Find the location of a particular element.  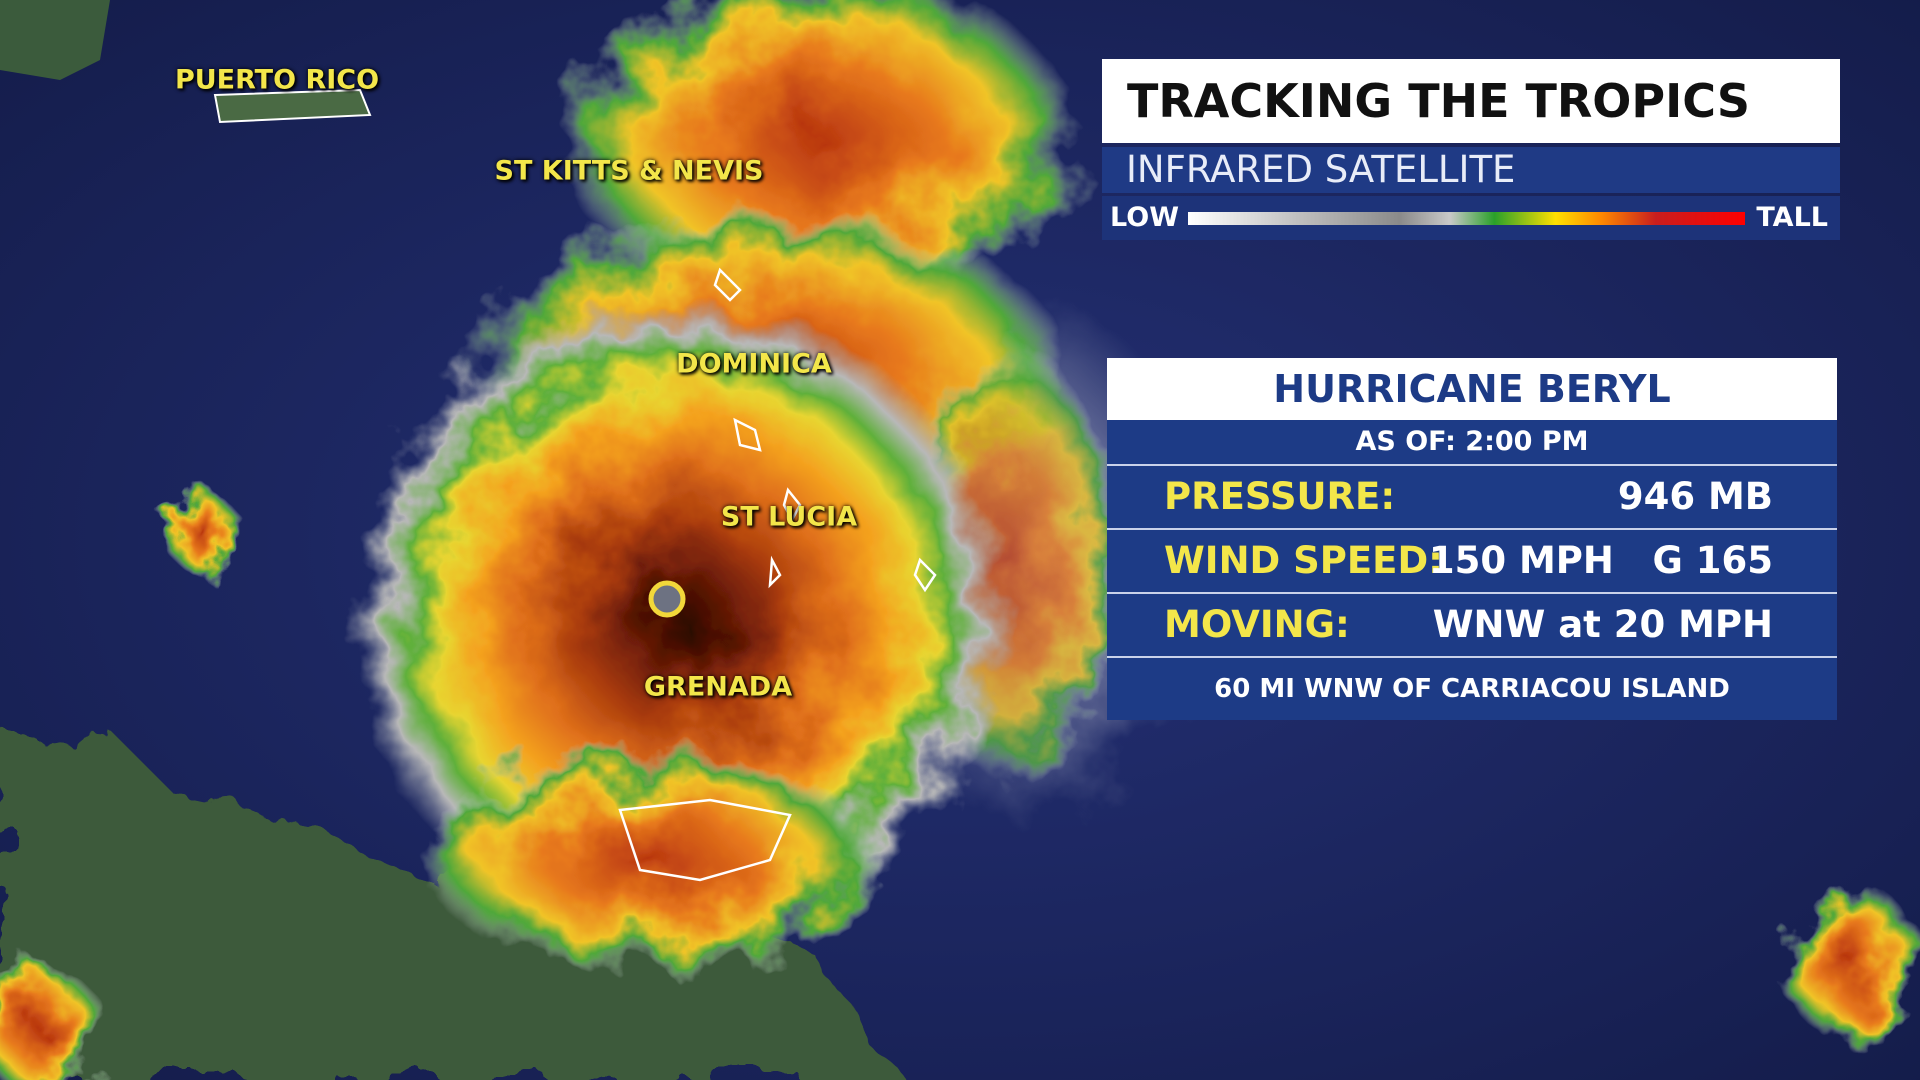

map-label: ST LUCIA is located at coordinates (789, 517).